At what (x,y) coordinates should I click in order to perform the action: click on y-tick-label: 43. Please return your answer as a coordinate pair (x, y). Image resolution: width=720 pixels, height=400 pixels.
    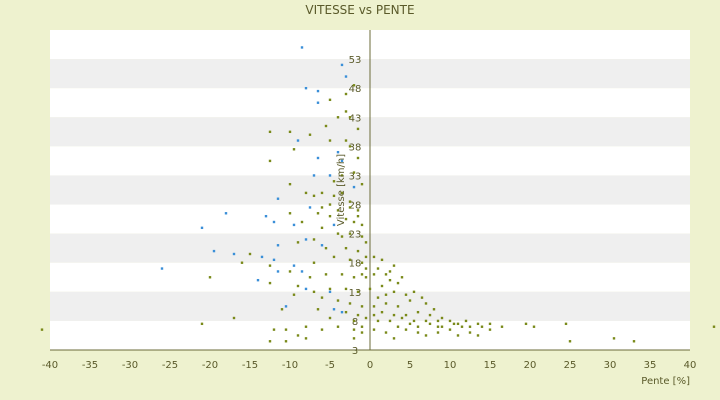
    Looking at the image, I should click on (355, 118).